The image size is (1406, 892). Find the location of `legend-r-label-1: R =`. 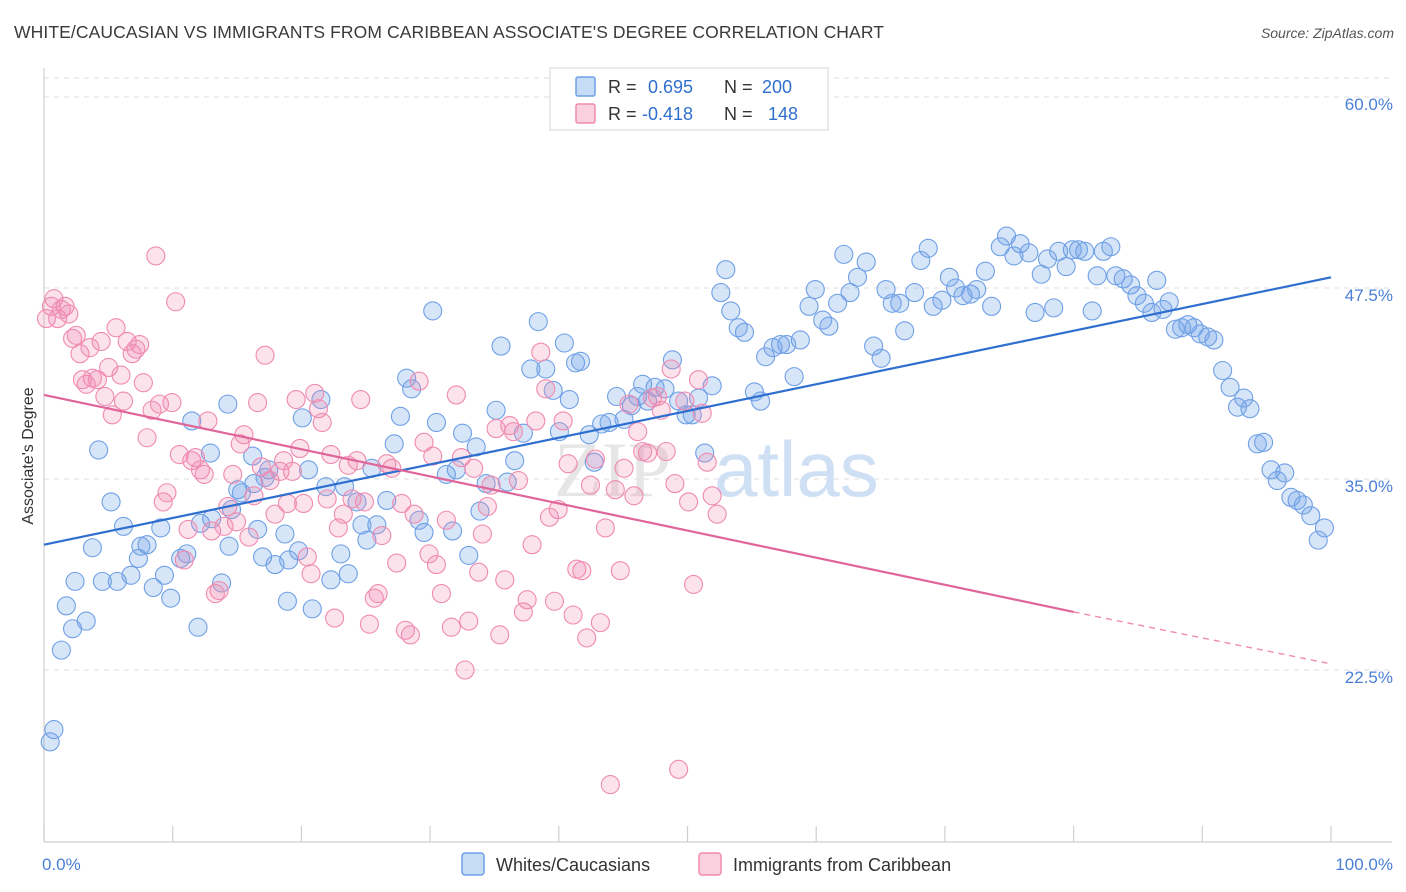

legend-r-label-1: R = is located at coordinates (622, 87).